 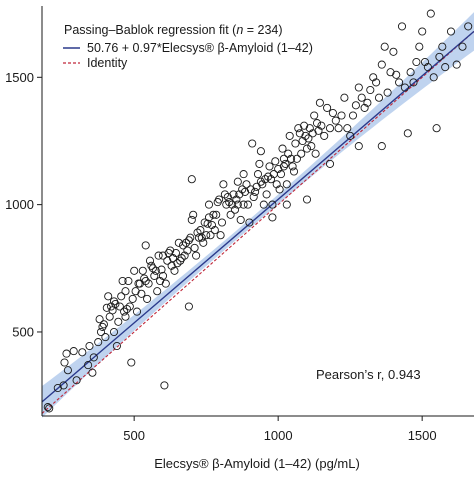 What do you see at coordinates (134, 435) in the screenshot?
I see `x-tick-label: 500` at bounding box center [134, 435].